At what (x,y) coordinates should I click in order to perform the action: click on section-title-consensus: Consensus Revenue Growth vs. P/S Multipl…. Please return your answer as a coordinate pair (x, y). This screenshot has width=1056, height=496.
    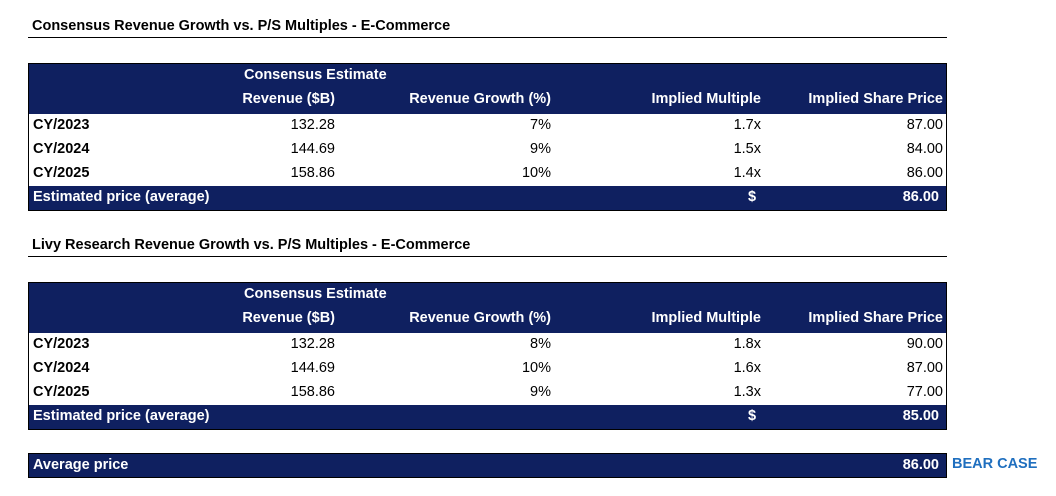
    Looking at the image, I should click on (241, 26).